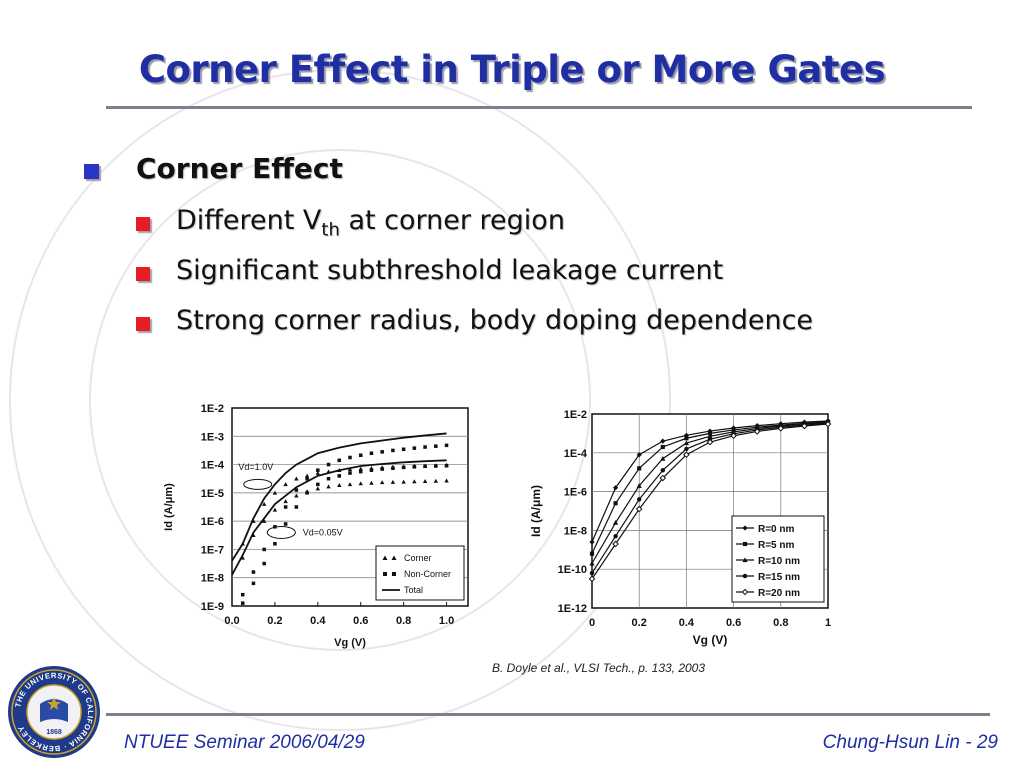 The image size is (1024, 768). Describe the element at coordinates (413, 590) in the screenshot. I see `legend-label: Total` at that location.